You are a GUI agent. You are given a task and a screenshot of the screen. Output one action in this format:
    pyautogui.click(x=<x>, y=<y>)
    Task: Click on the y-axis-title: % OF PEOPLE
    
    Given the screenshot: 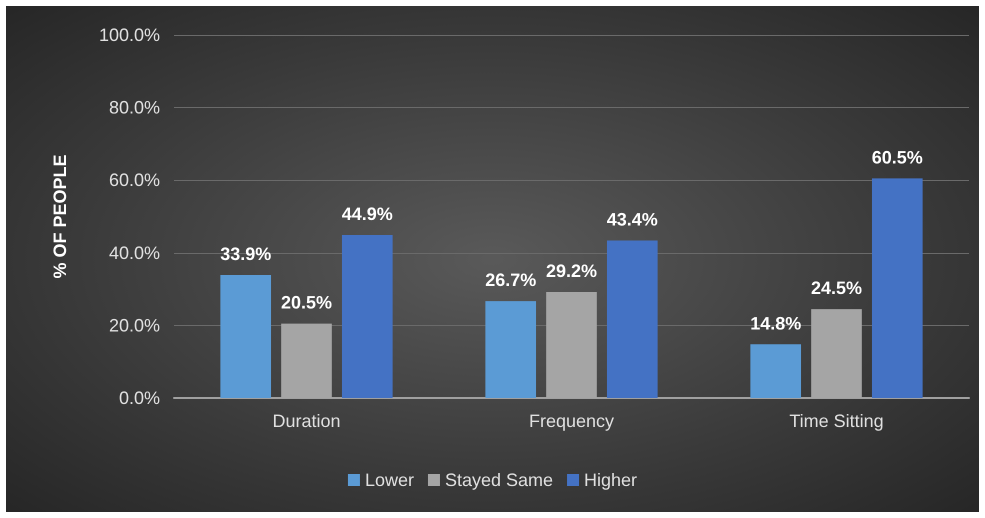 What is the action you would take?
    pyautogui.click(x=60, y=216)
    